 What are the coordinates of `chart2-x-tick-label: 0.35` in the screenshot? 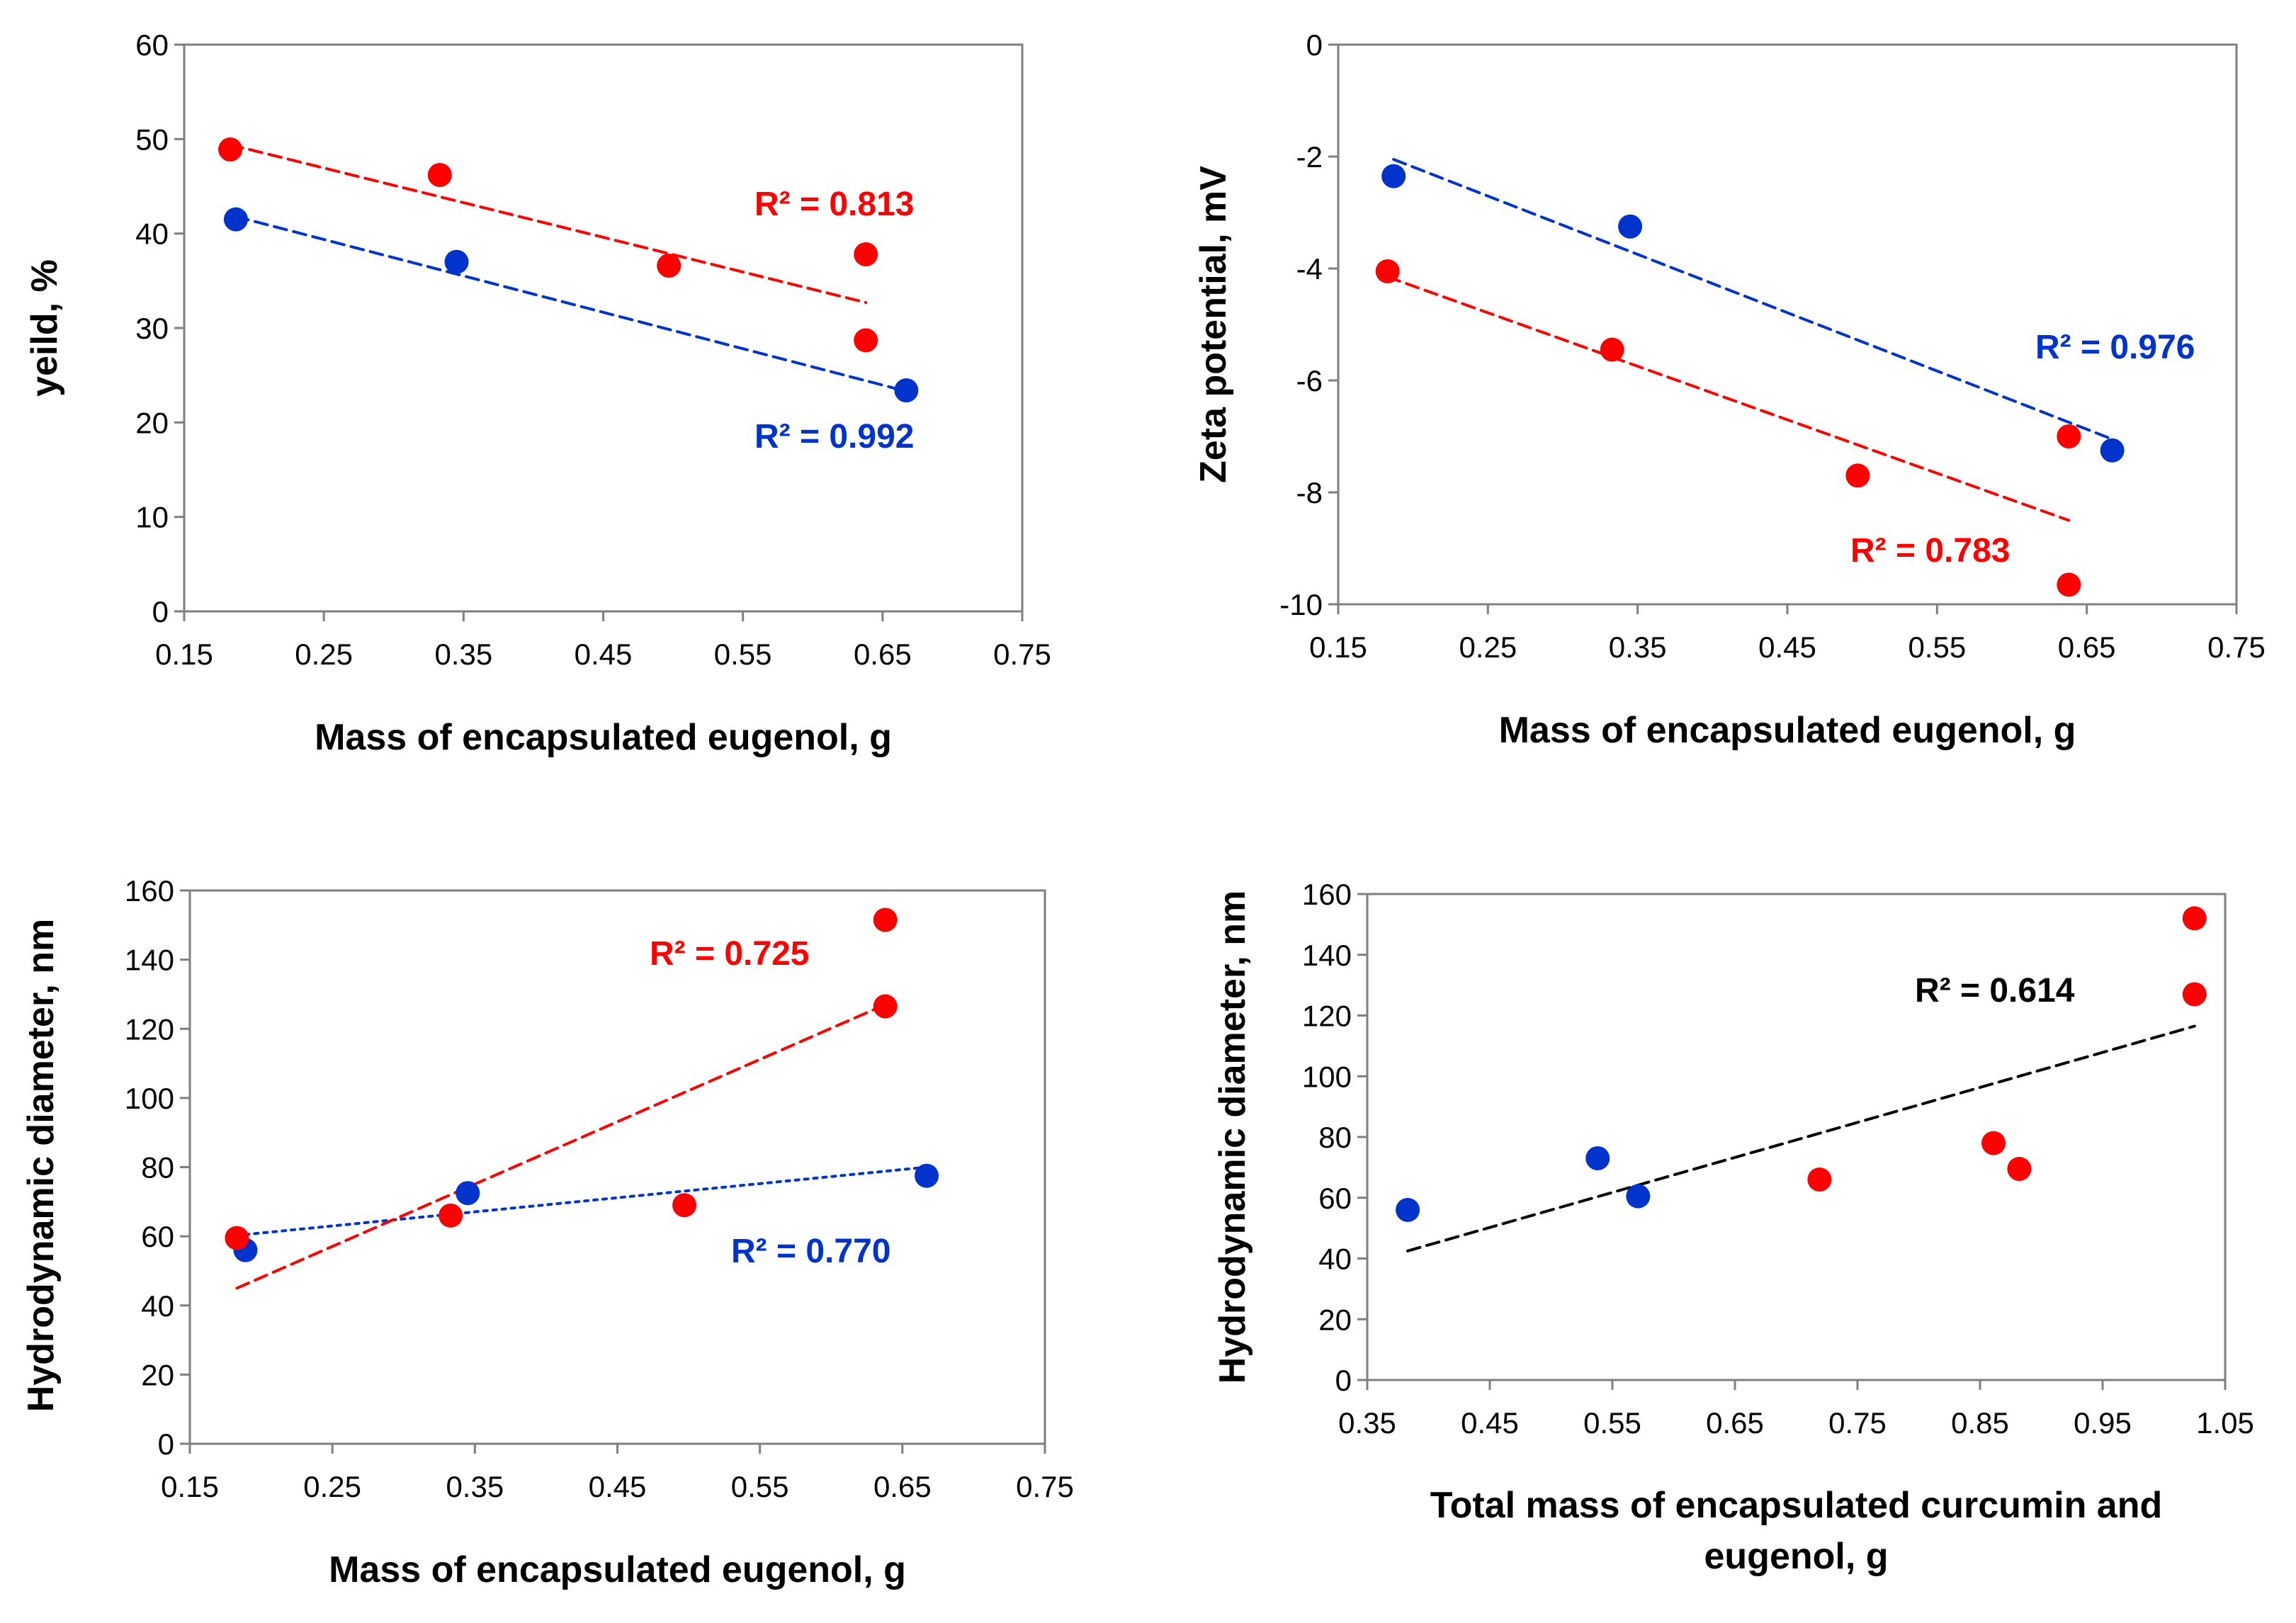 It's located at (1638, 647).